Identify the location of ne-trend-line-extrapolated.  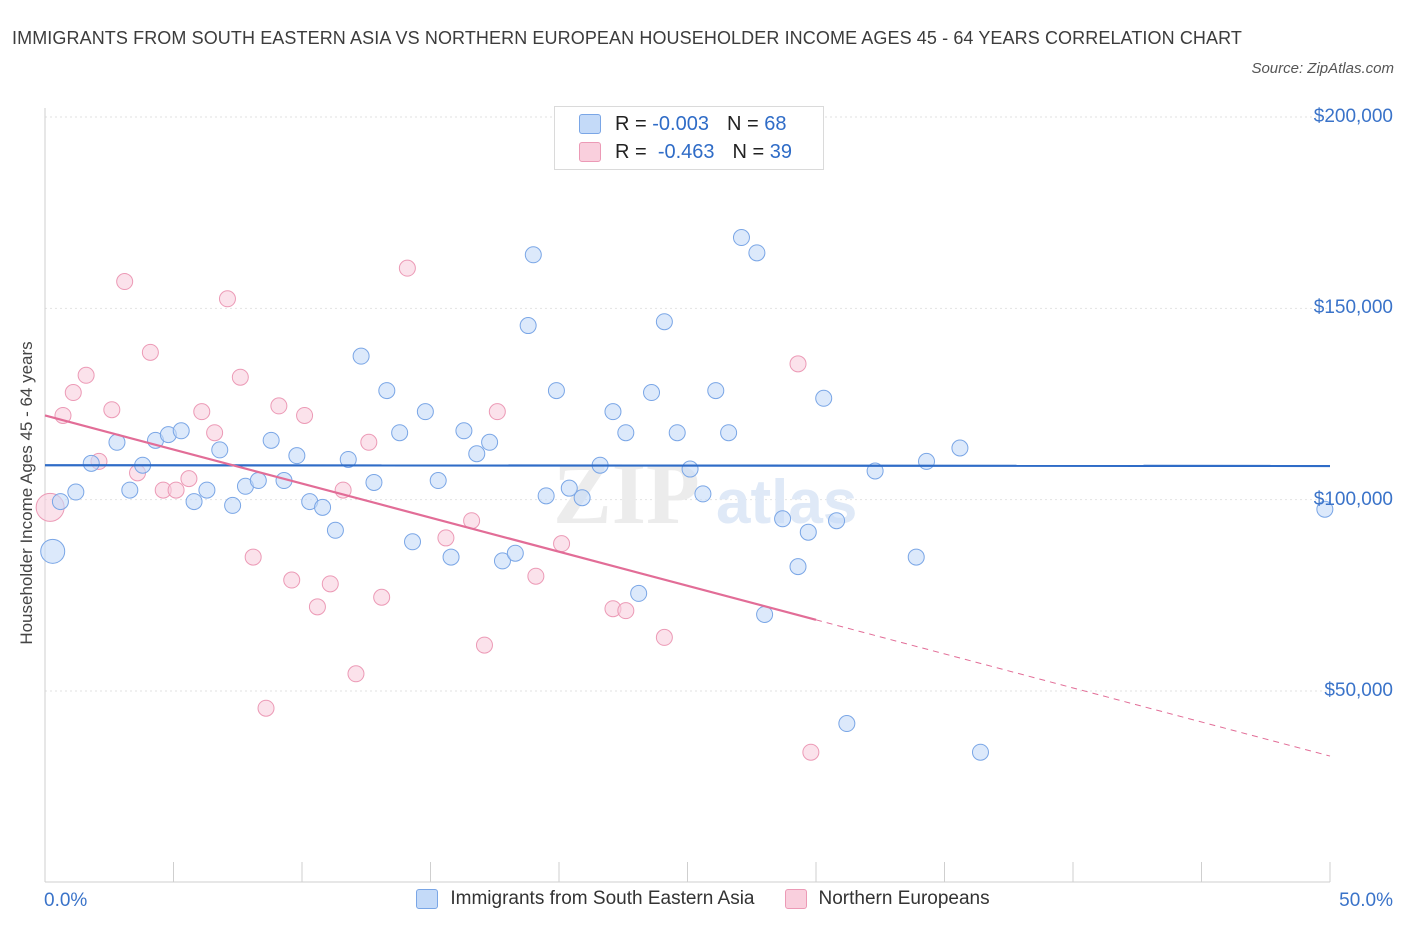
(1073, 688).